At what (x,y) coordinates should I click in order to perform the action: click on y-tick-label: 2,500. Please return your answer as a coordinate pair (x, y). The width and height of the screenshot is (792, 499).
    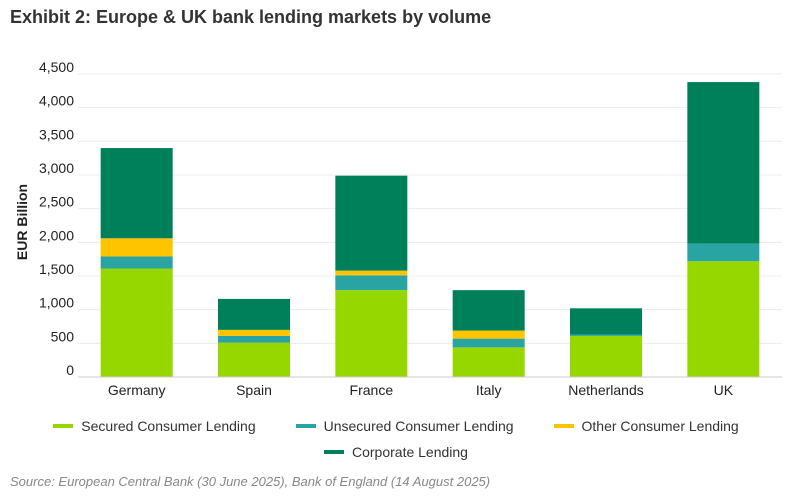
    Looking at the image, I should click on (56, 202).